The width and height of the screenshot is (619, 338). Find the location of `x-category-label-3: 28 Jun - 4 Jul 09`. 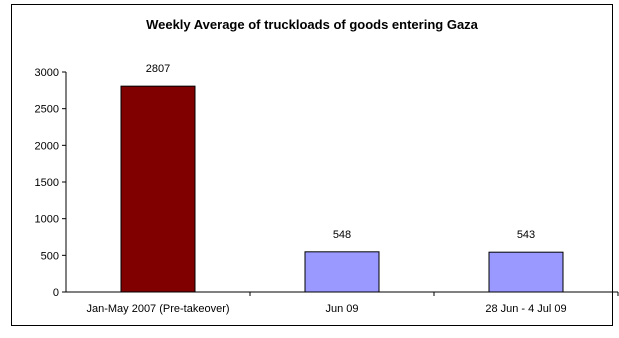

x-category-label-3: 28 Jun - 4 Jul 09 is located at coordinates (525, 309).